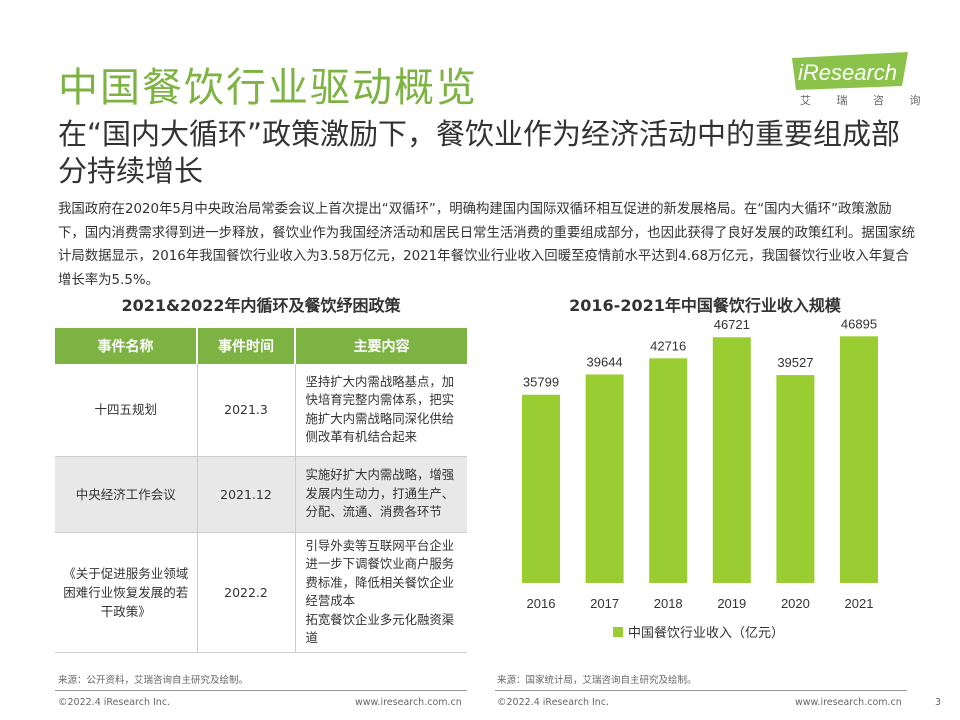 This screenshot has width=960, height=720. What do you see at coordinates (604, 603) in the screenshot?
I see `x-tick-label-2017: 2017` at bounding box center [604, 603].